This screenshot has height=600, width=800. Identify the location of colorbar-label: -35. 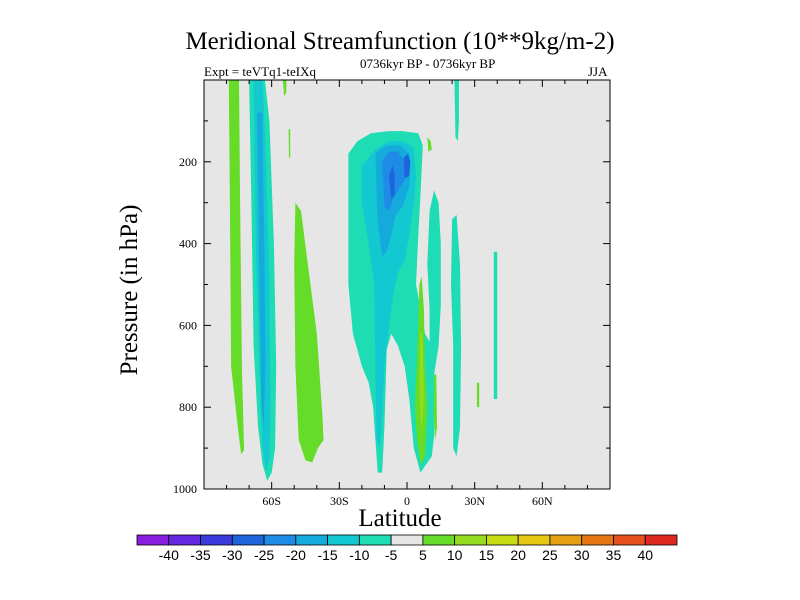
(200, 555).